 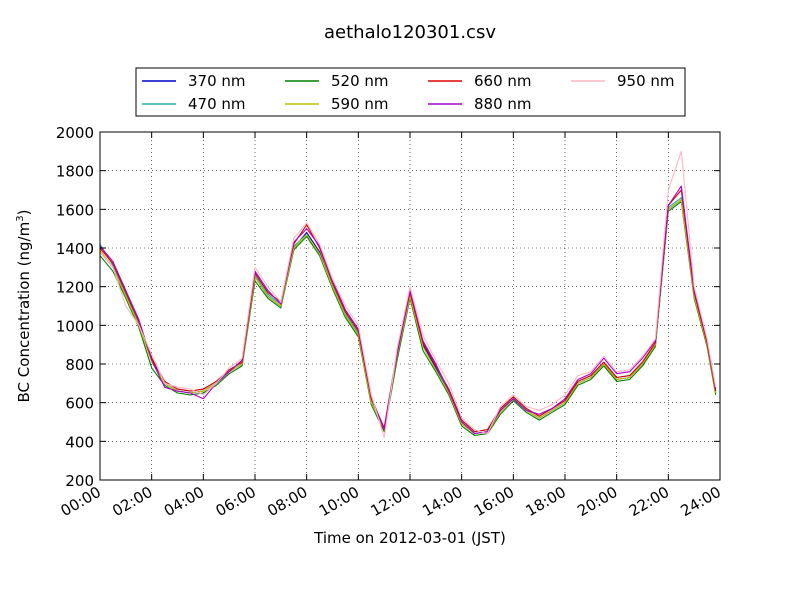 What do you see at coordinates (79, 365) in the screenshot?
I see `y-tick-label: 800` at bounding box center [79, 365].